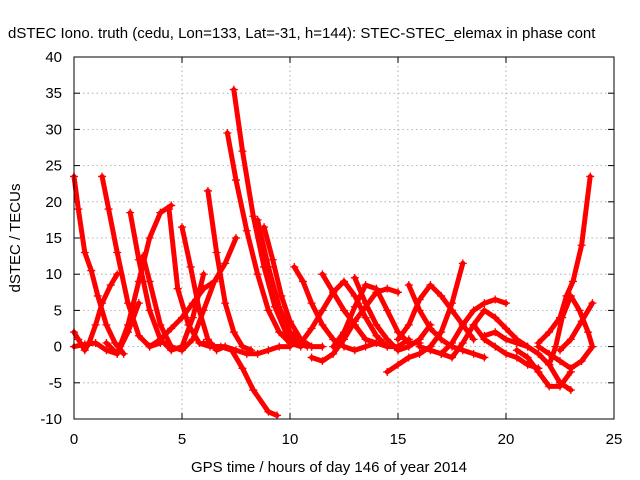 This screenshot has width=640, height=480. I want to click on series-line-arc31, so click(565, 357).